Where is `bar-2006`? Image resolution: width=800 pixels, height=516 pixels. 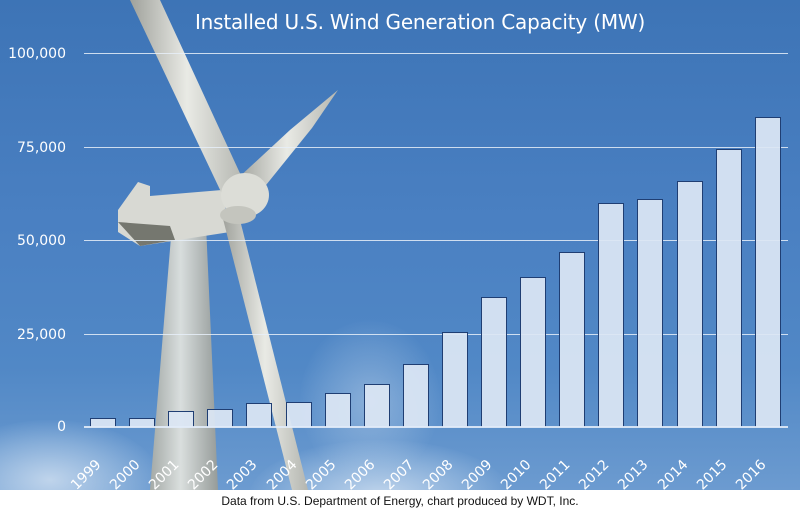
bar-2006 is located at coordinates (376, 405).